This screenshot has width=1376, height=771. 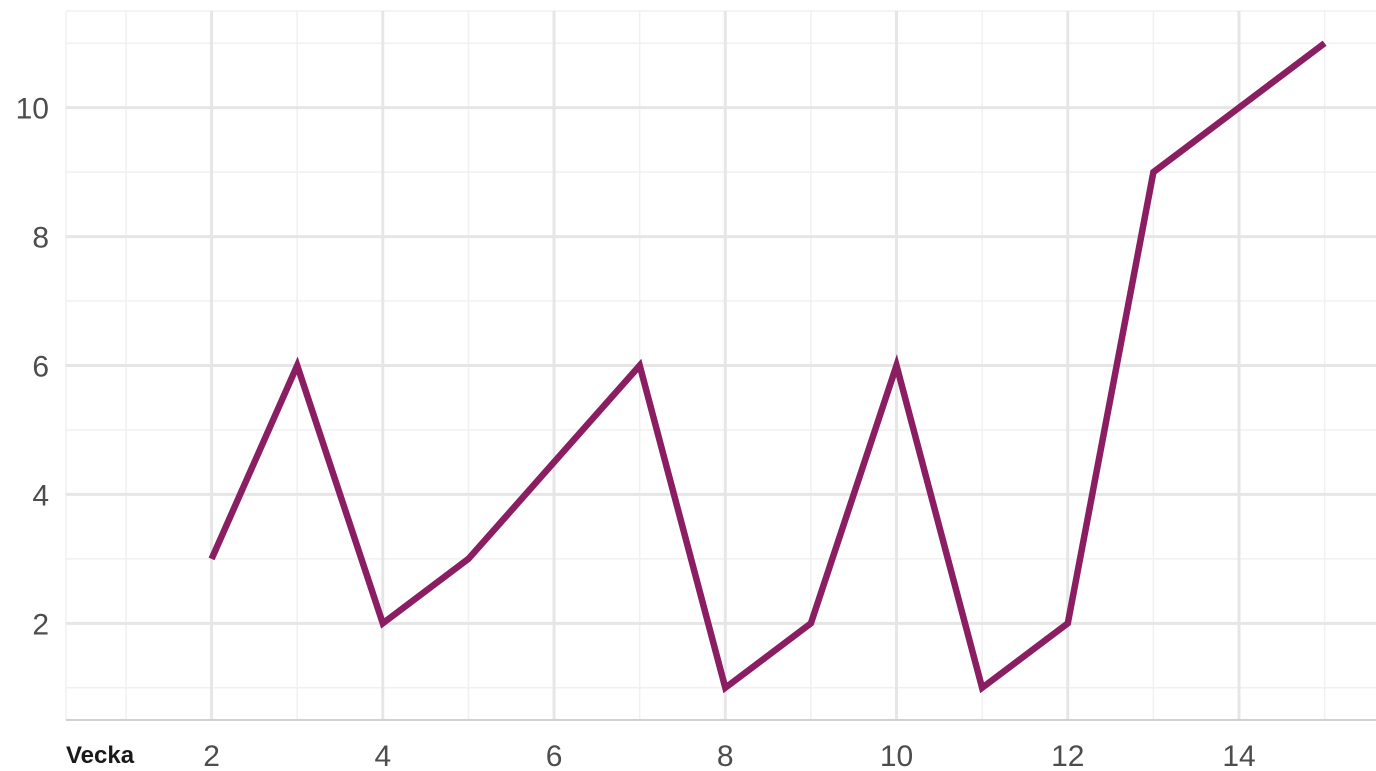 I want to click on x-tick-label: 2, so click(x=211, y=755).